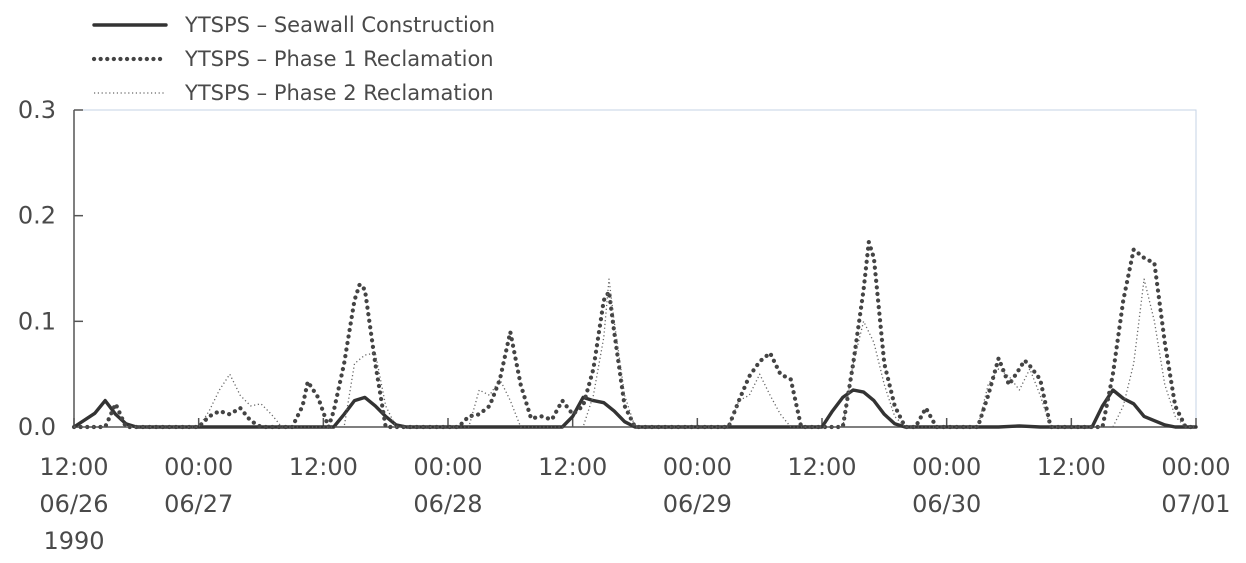  What do you see at coordinates (339, 93) in the screenshot?
I see `legend-label-3: YTSPS – Phase 2 Reclamation` at bounding box center [339, 93].